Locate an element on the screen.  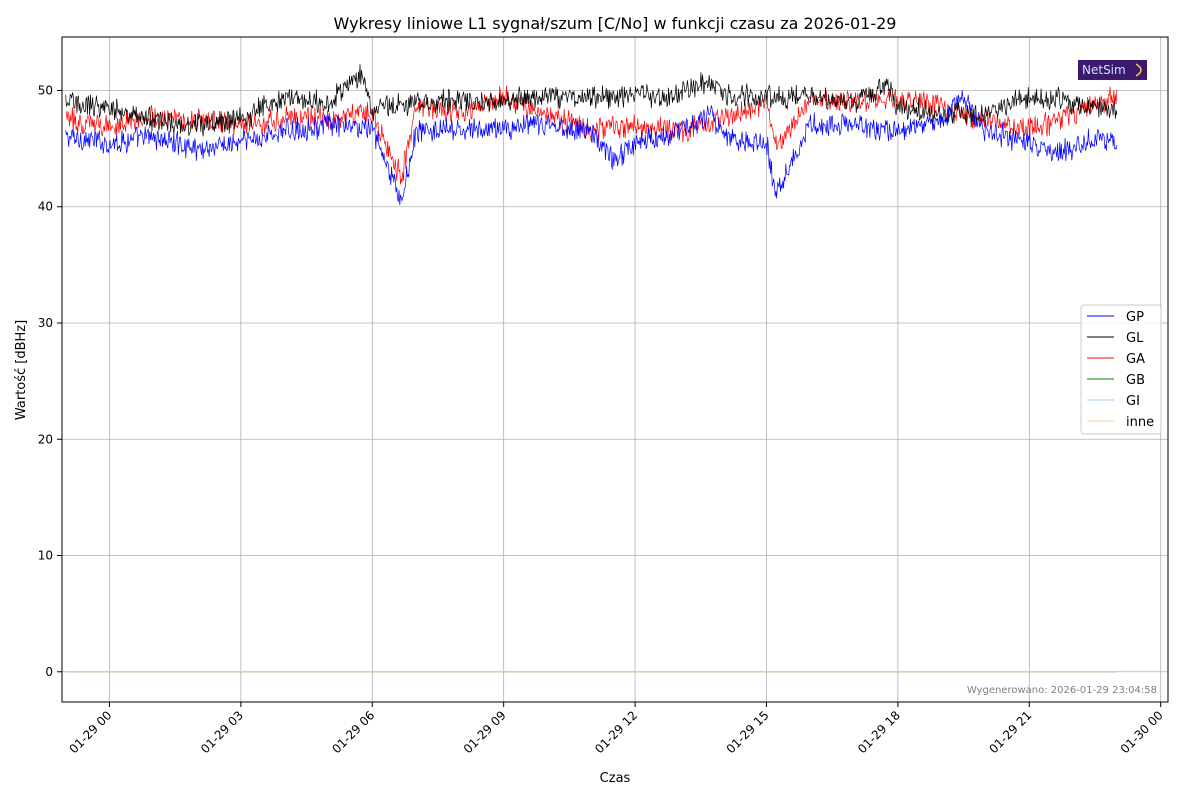
x-tick-label: 01-29 03 is located at coordinates (222, 732).